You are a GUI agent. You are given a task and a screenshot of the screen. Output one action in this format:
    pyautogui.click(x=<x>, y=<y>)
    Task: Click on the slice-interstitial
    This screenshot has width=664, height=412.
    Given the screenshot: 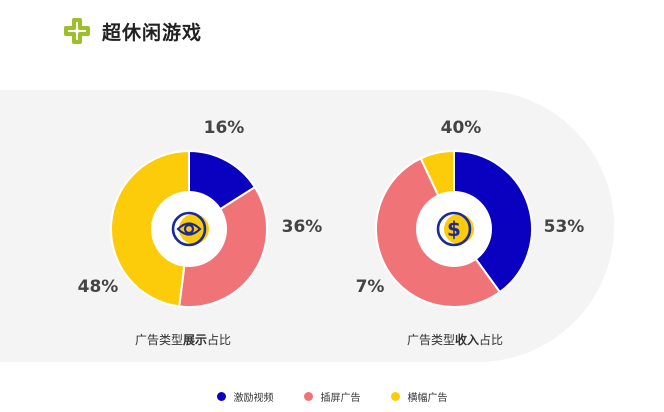 What is the action you would take?
    pyautogui.click(x=223, y=246)
    